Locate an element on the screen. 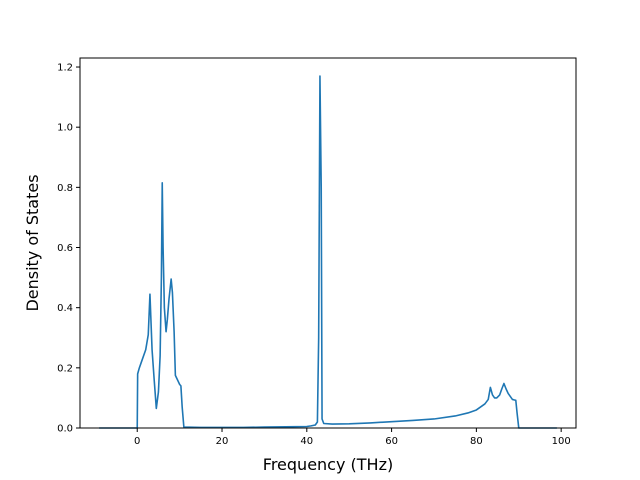  x-tick-label: 80 is located at coordinates (476, 441).